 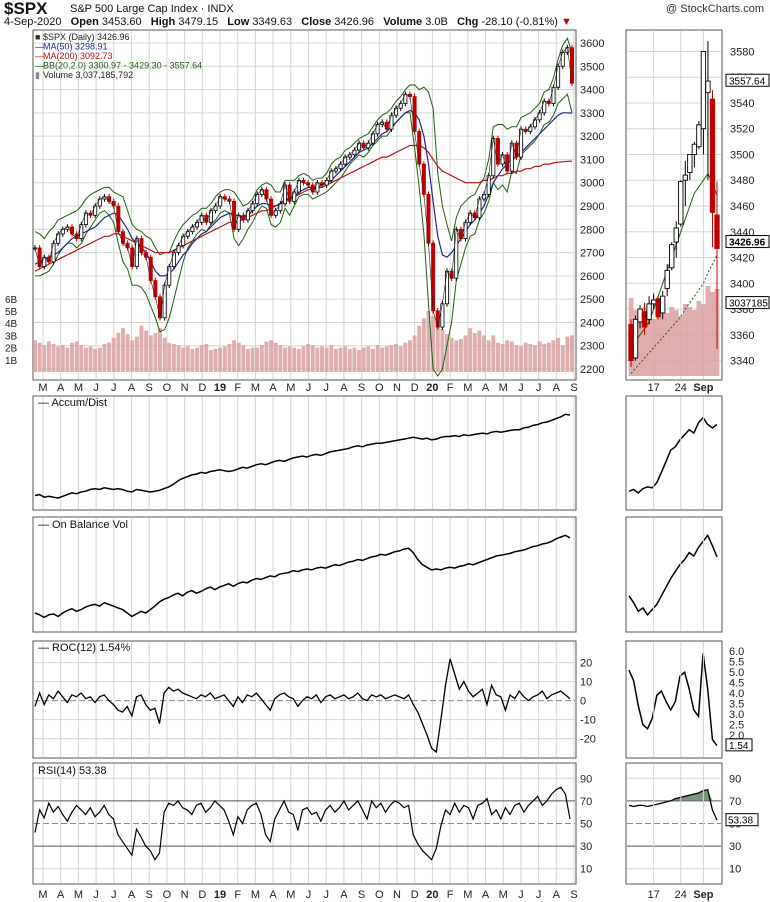 What do you see at coordinates (586, 870) in the screenshot?
I see `rsi-tick-label: 10` at bounding box center [586, 870].